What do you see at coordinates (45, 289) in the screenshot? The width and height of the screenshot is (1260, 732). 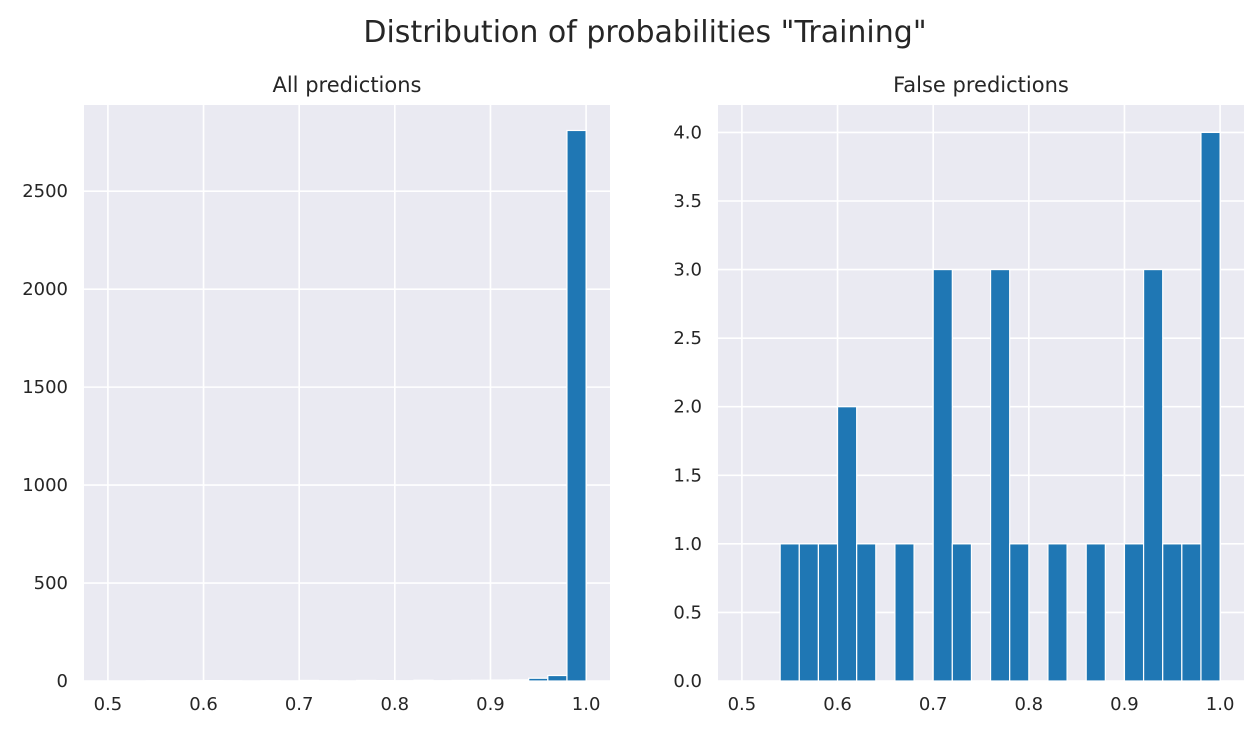 I see `y-tick-label: 2000` at bounding box center [45, 289].